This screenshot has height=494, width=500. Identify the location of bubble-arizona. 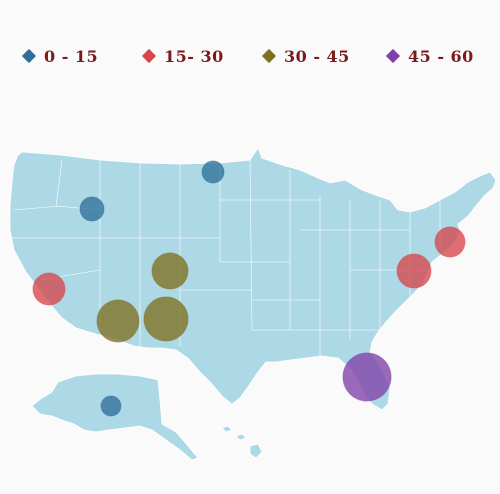
(118, 321).